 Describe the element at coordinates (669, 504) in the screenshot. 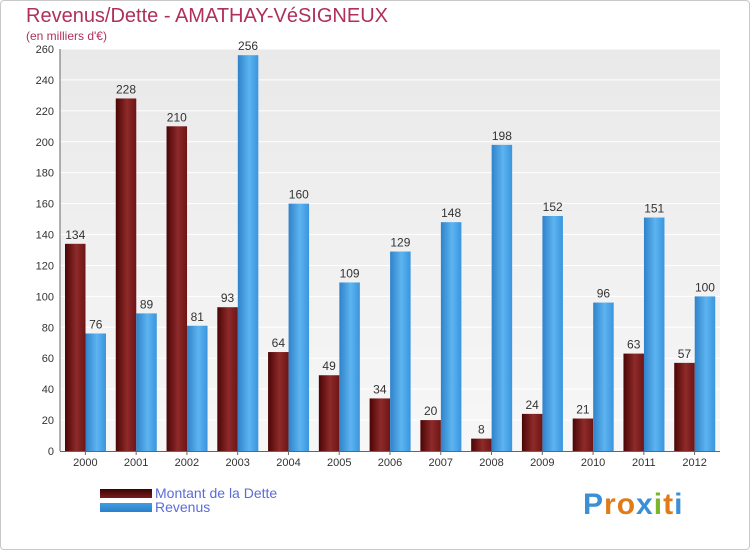

I see `logo-letter: t` at that location.